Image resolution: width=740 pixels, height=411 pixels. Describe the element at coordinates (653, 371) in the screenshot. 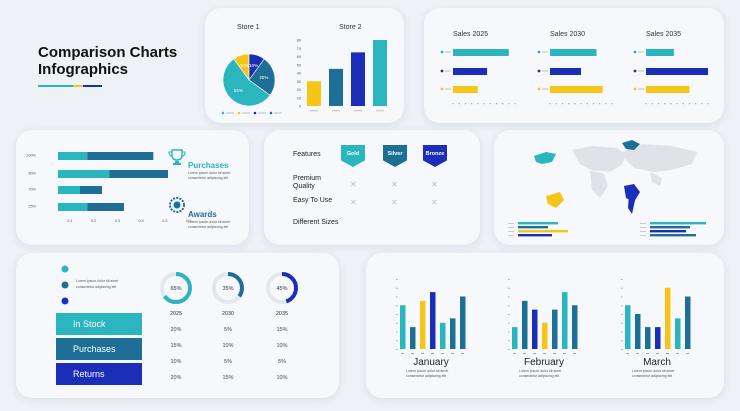

I see `month-desc: Lorem ipsum dolor sit amet` at that location.